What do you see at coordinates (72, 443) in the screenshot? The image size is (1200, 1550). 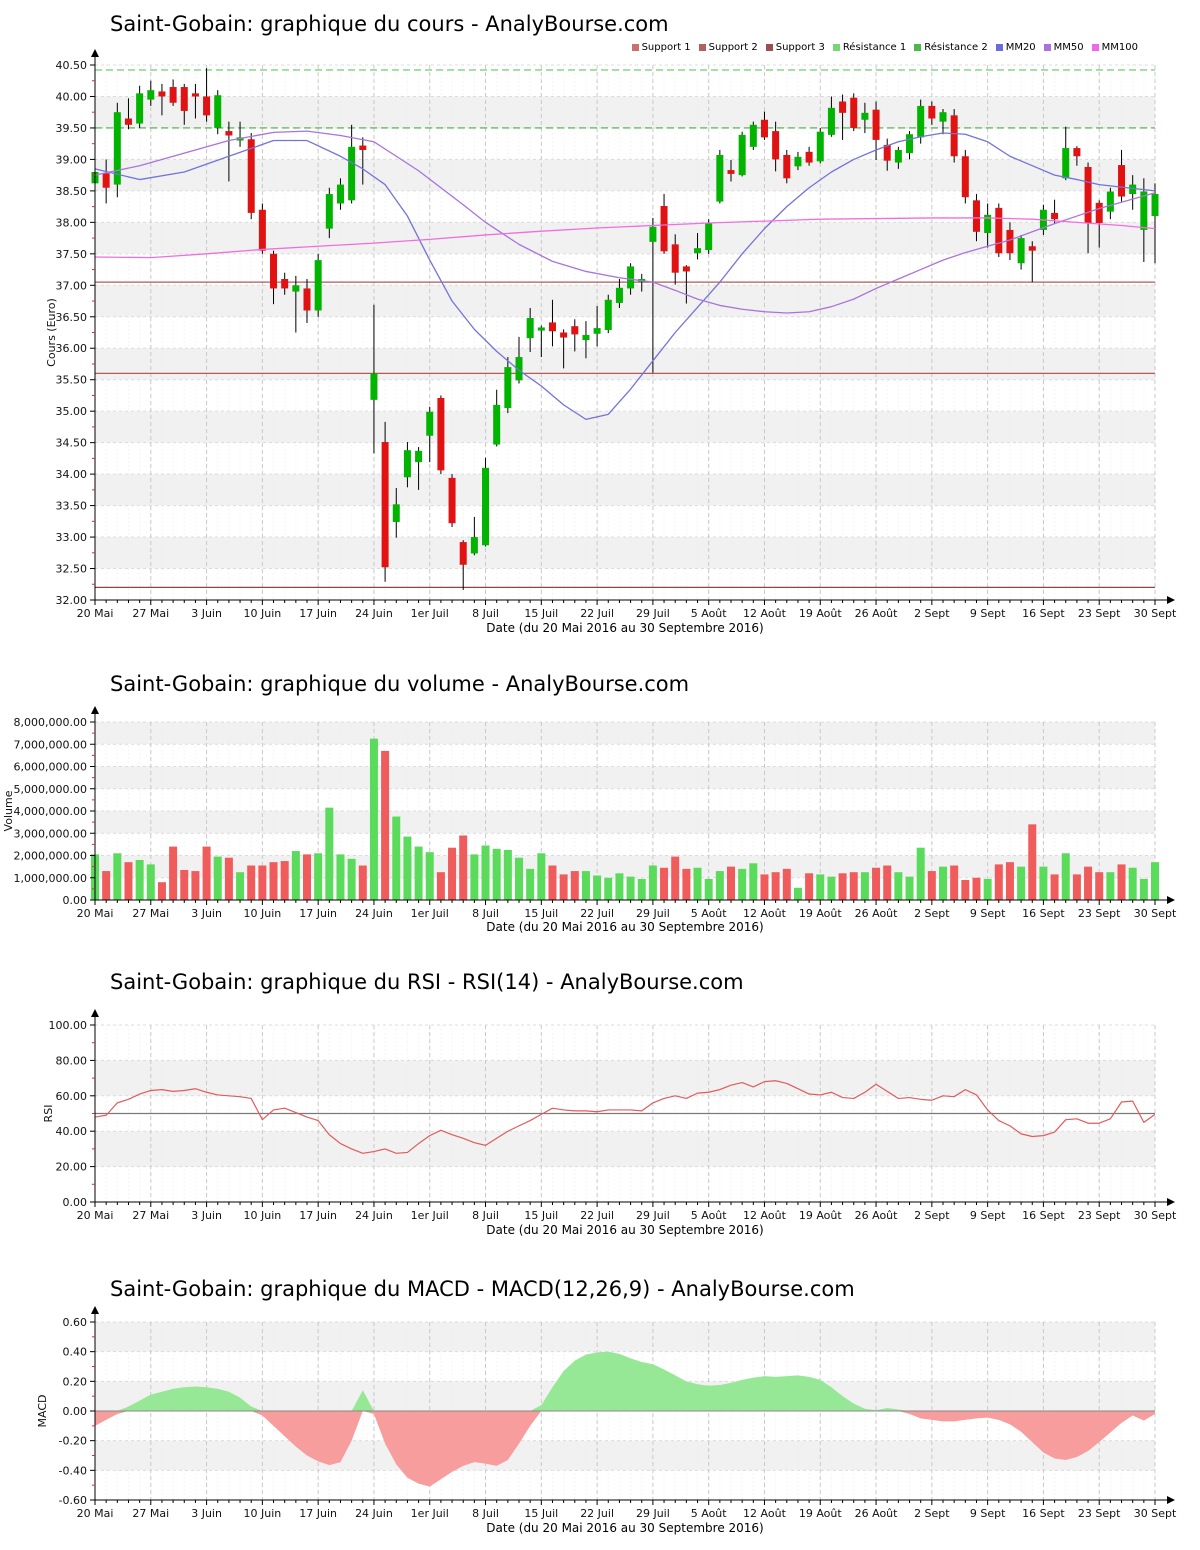 I see `y-tick-label: 34.50` at bounding box center [72, 443].